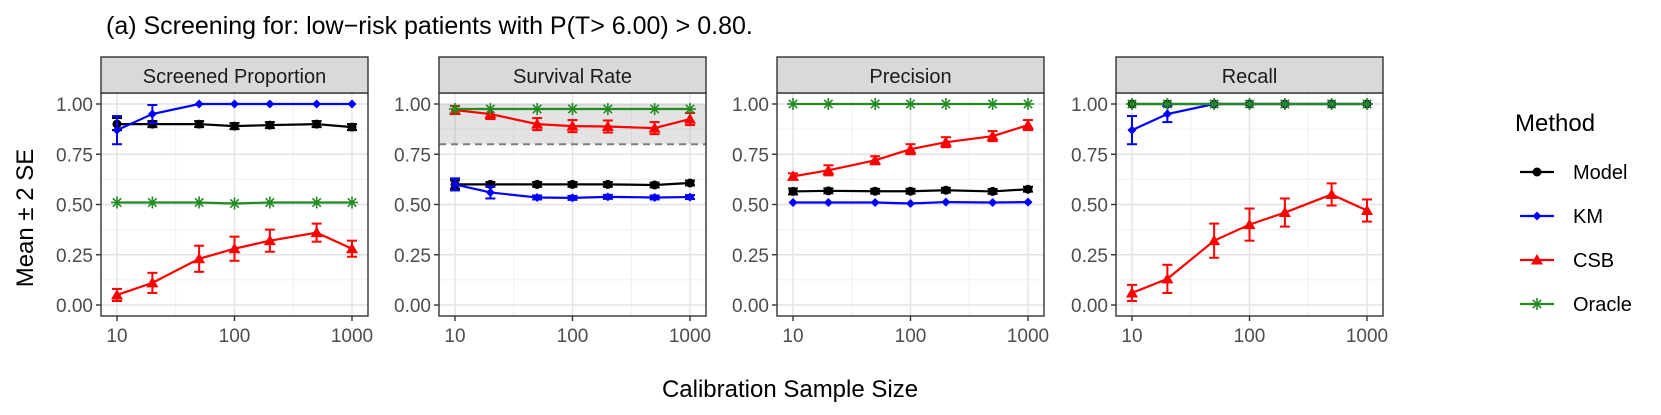 The width and height of the screenshot is (1661, 415). I want to click on series-km, so click(234, 122).